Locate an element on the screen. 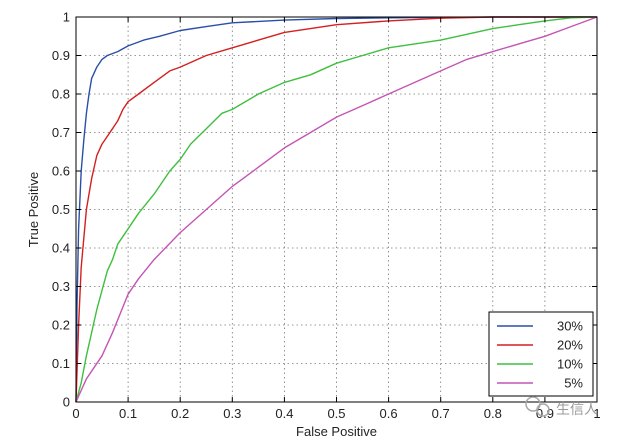  x-tick-label: 0 is located at coordinates (75, 413).